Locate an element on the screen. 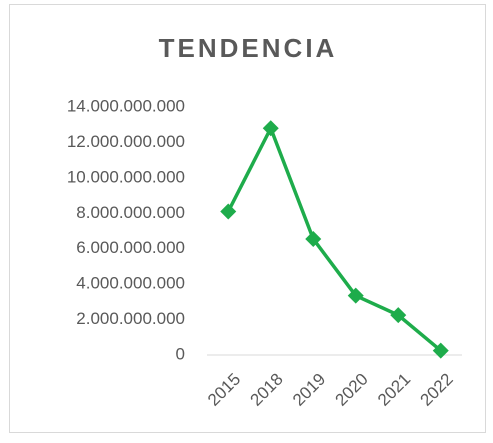 This screenshot has width=493, height=443. y-tick-label: 6.000.000.000 is located at coordinates (130, 247).